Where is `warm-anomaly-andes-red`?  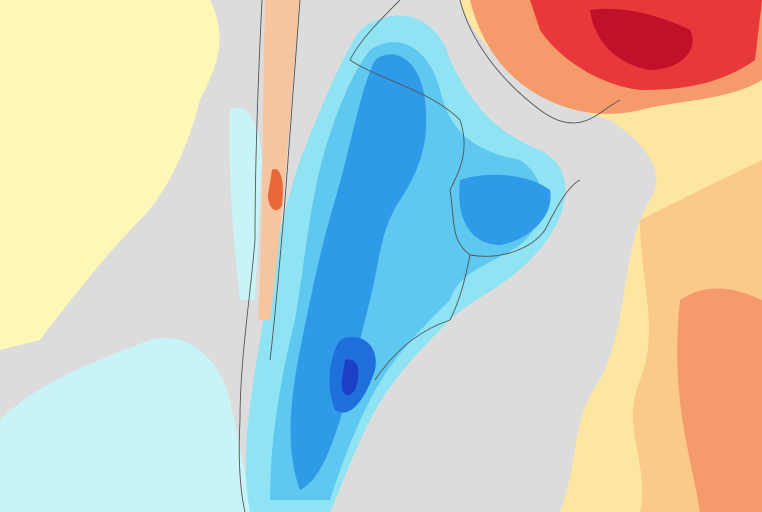
warm-anomaly-andes-red is located at coordinates (275, 190).